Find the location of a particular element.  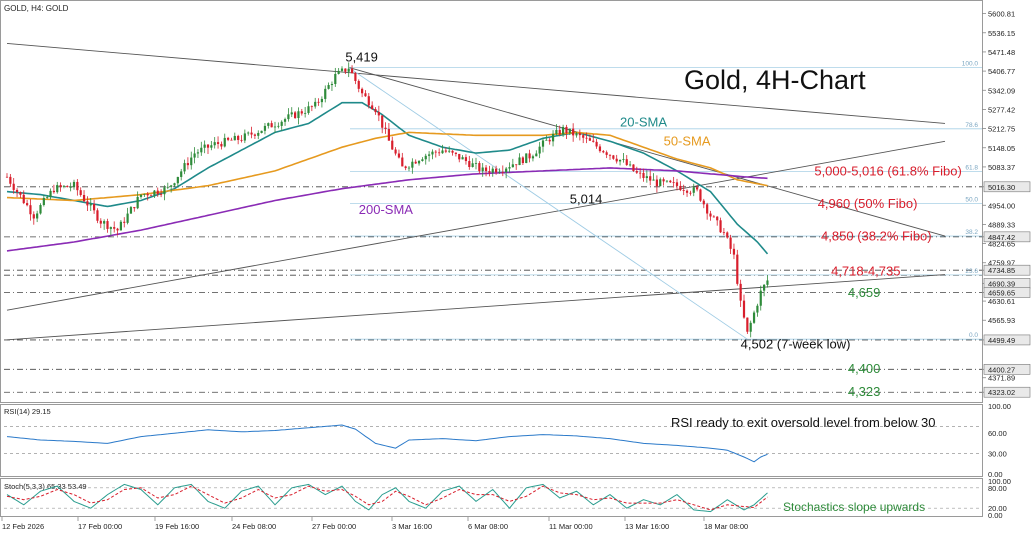

time-tick-label: 19 Feb 16:00 is located at coordinates (177, 526).